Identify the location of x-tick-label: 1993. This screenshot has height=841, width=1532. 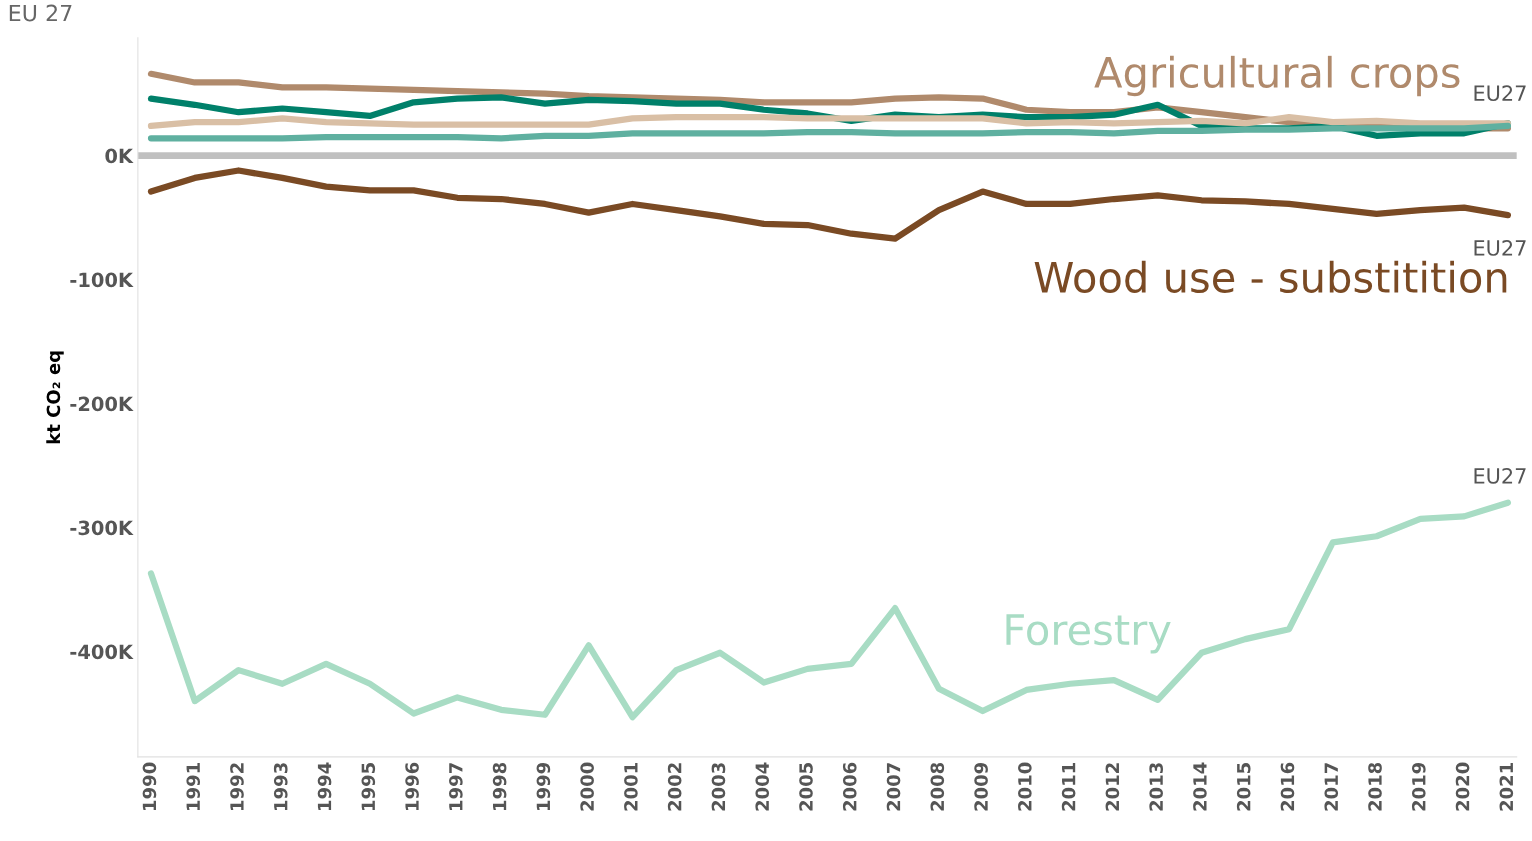
(280, 786).